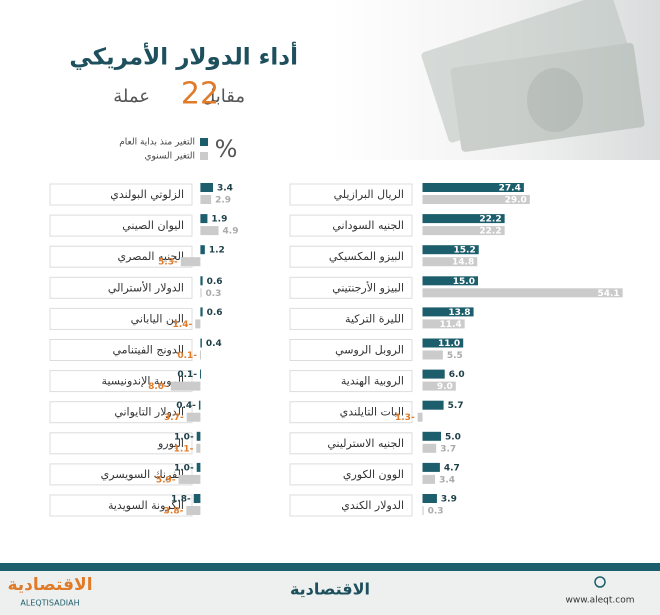  Describe the element at coordinates (174, 418) in the screenshot. I see `value-label: 3.7-` at that location.